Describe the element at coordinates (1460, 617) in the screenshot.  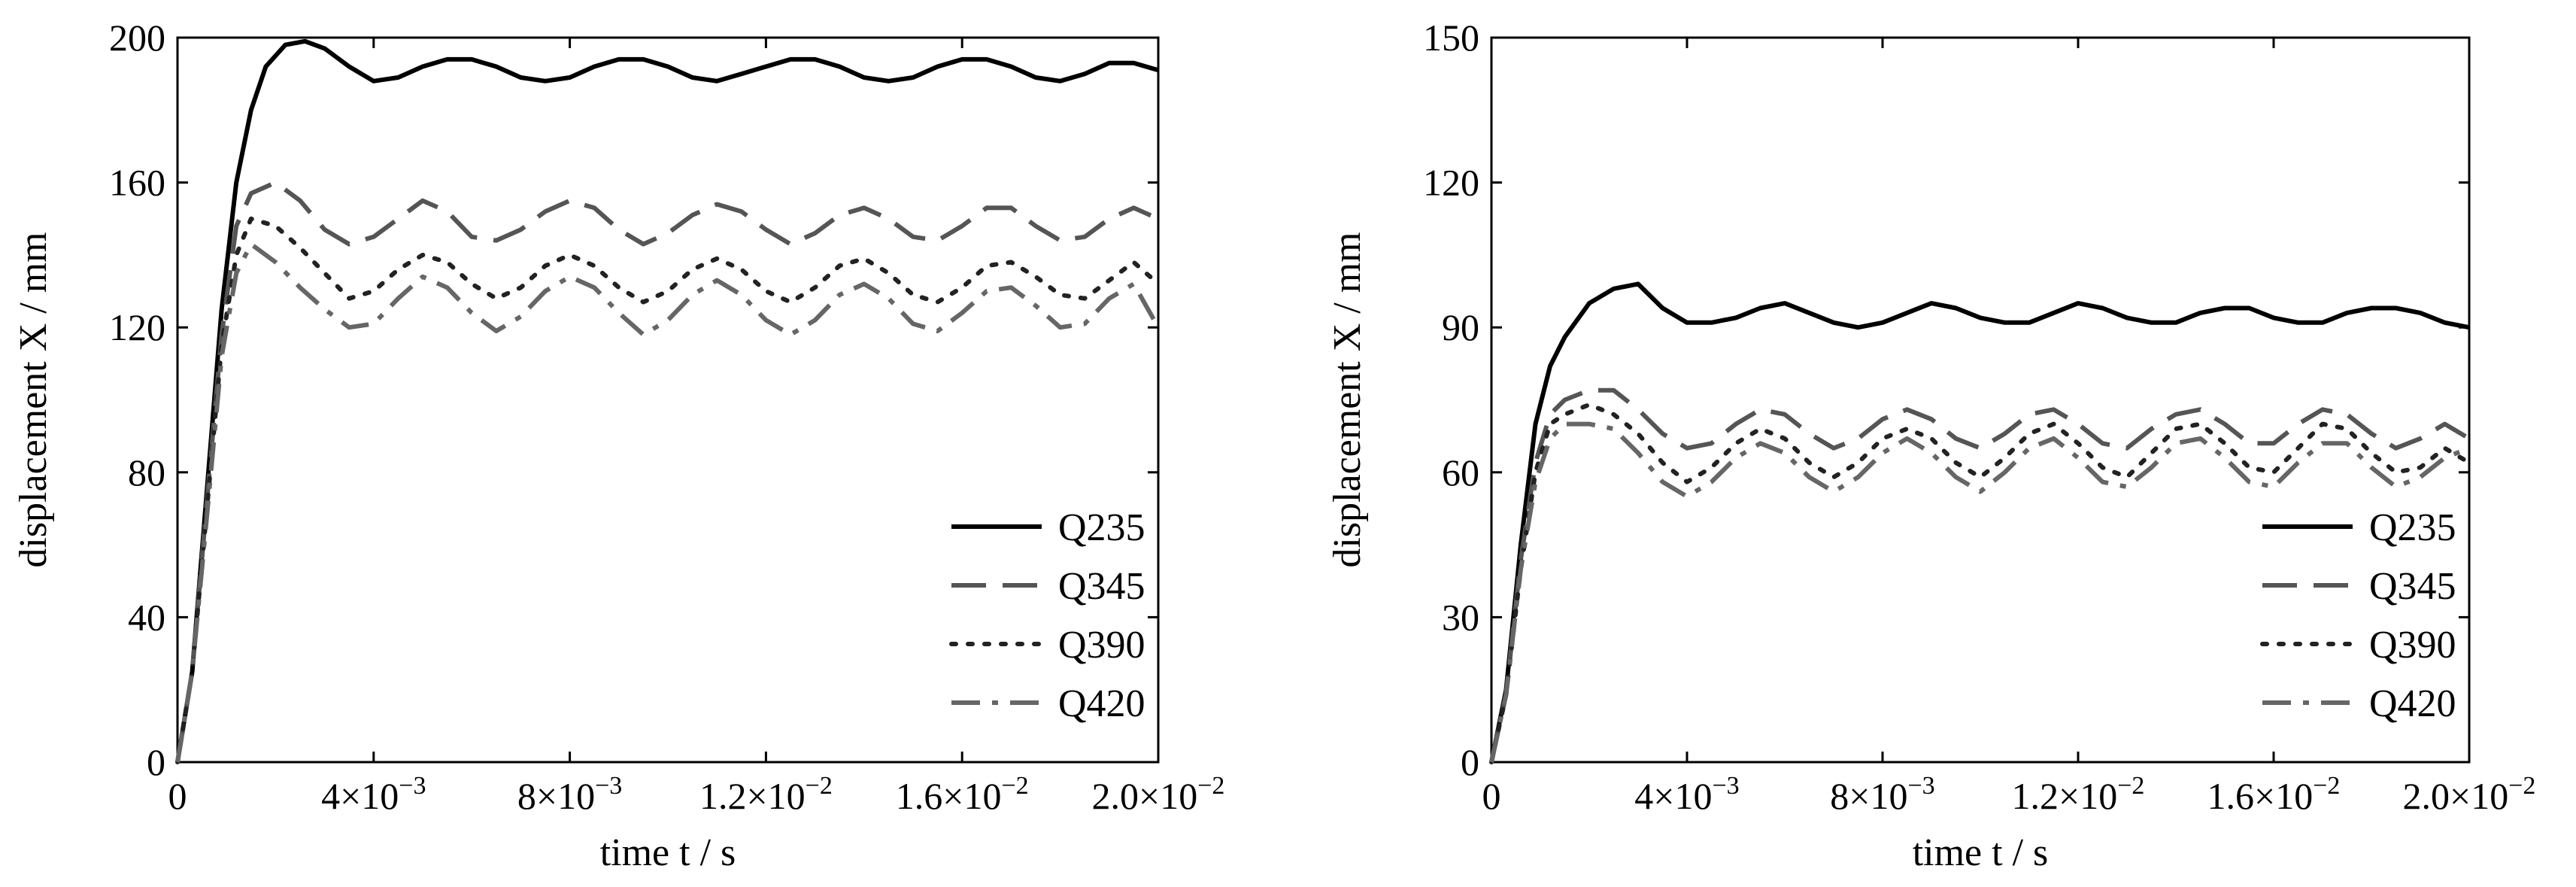
I see `y-tick-label: 30` at that location.